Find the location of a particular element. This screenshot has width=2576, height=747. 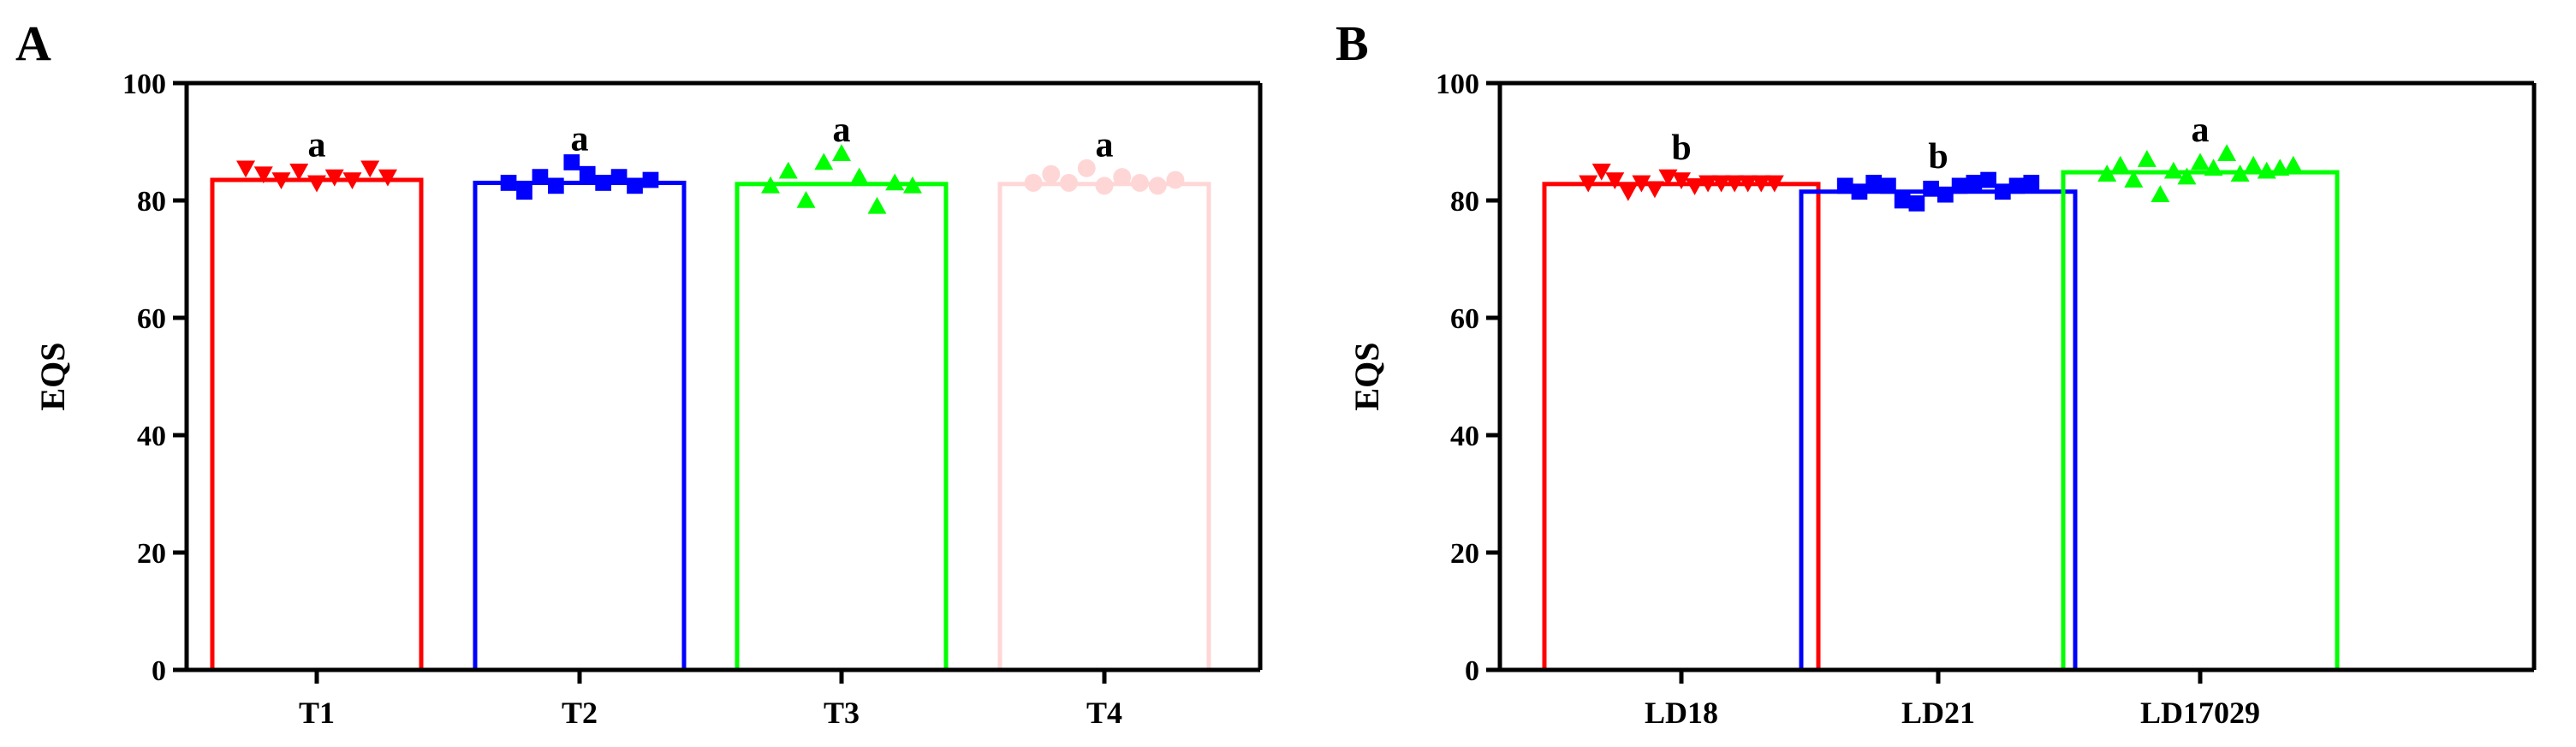

y-tick-label-b-80: 80 is located at coordinates (1465, 202).